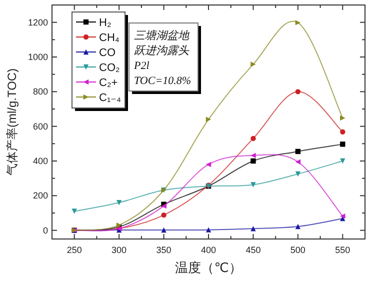 The height and width of the screenshot is (284, 381). I want to click on annotation: 跃进沟露头, so click(162, 50).